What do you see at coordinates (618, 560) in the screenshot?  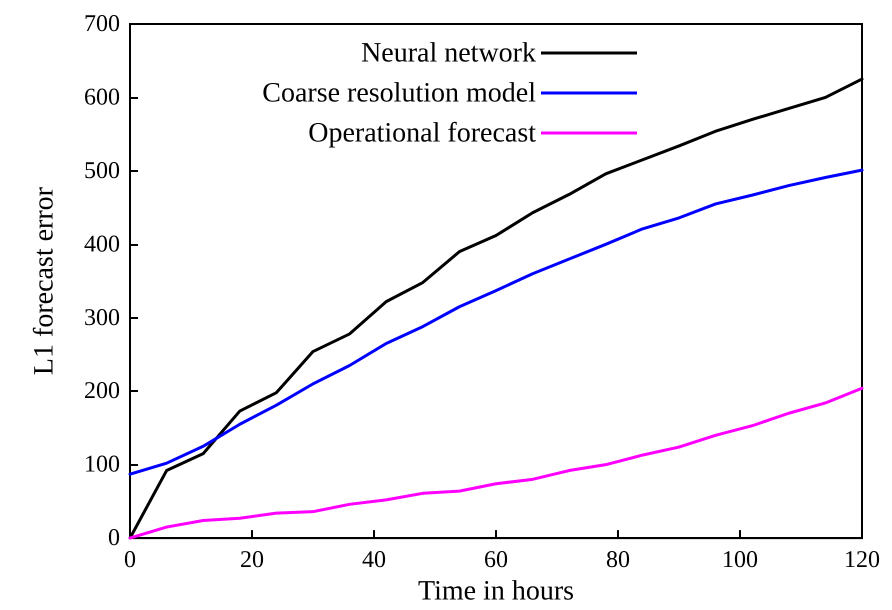 I see `x-tick-label: 80` at bounding box center [618, 560].